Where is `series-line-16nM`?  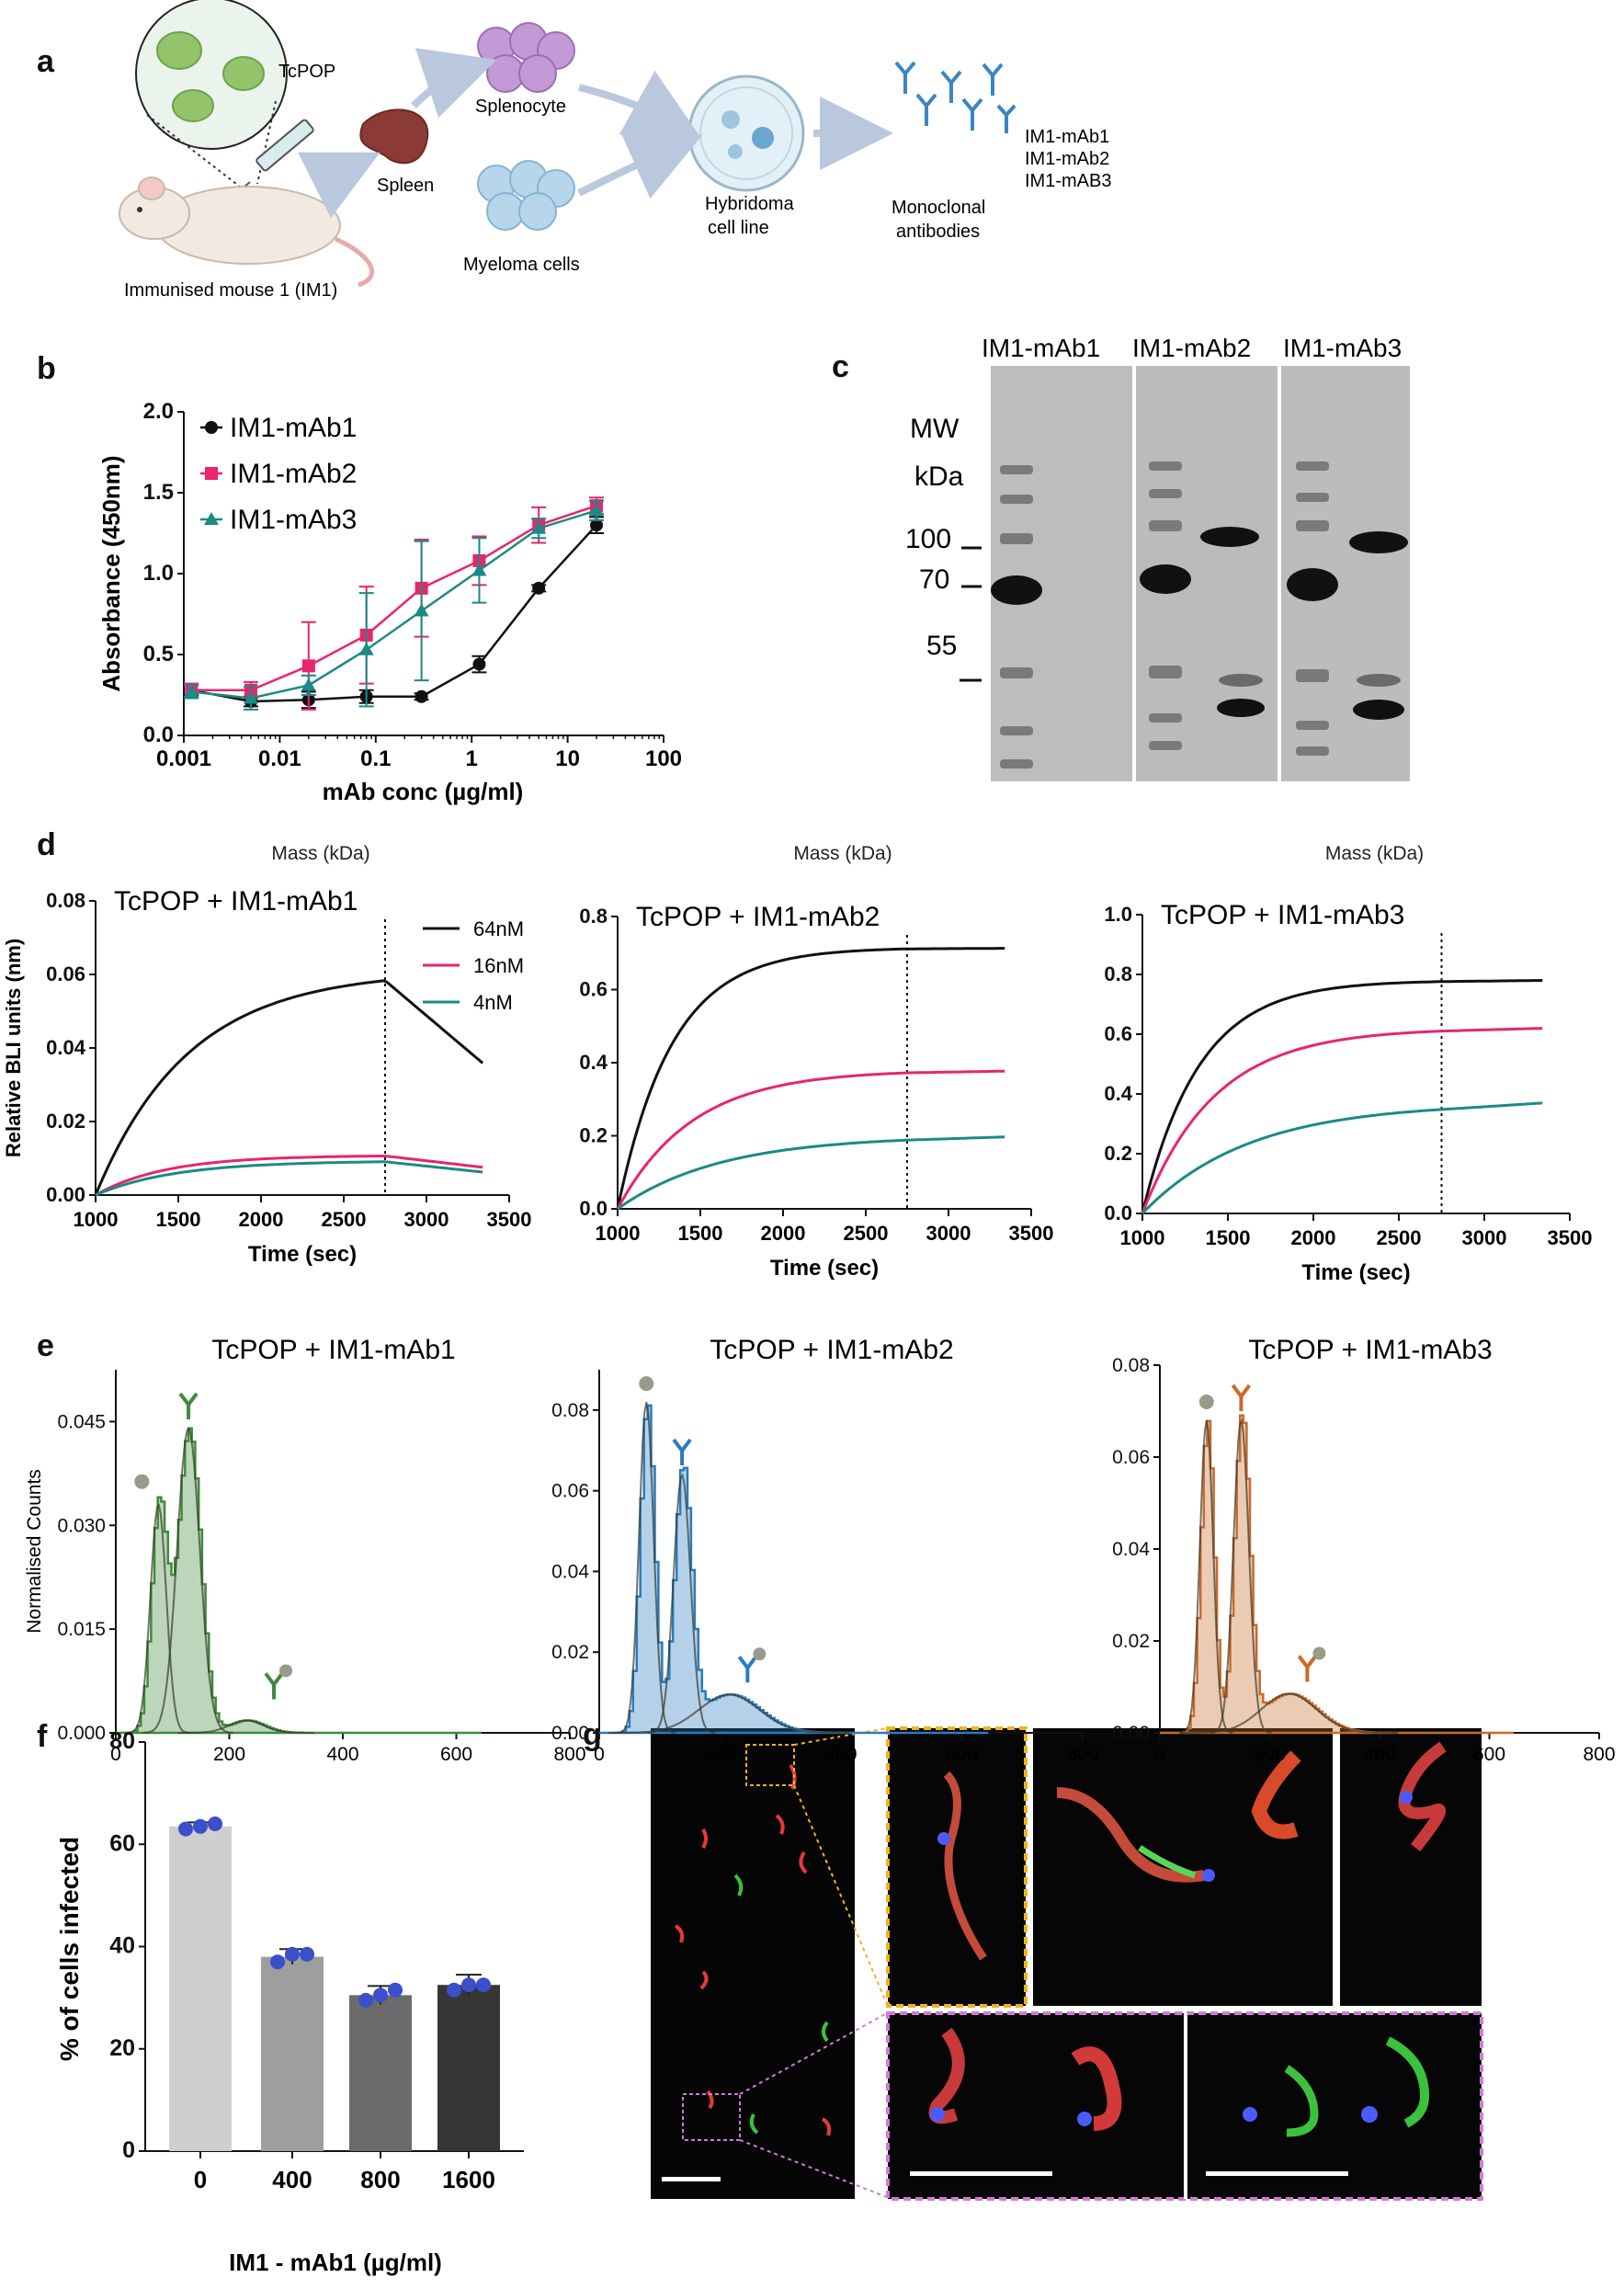 series-line-16nM is located at coordinates (1342, 1120).